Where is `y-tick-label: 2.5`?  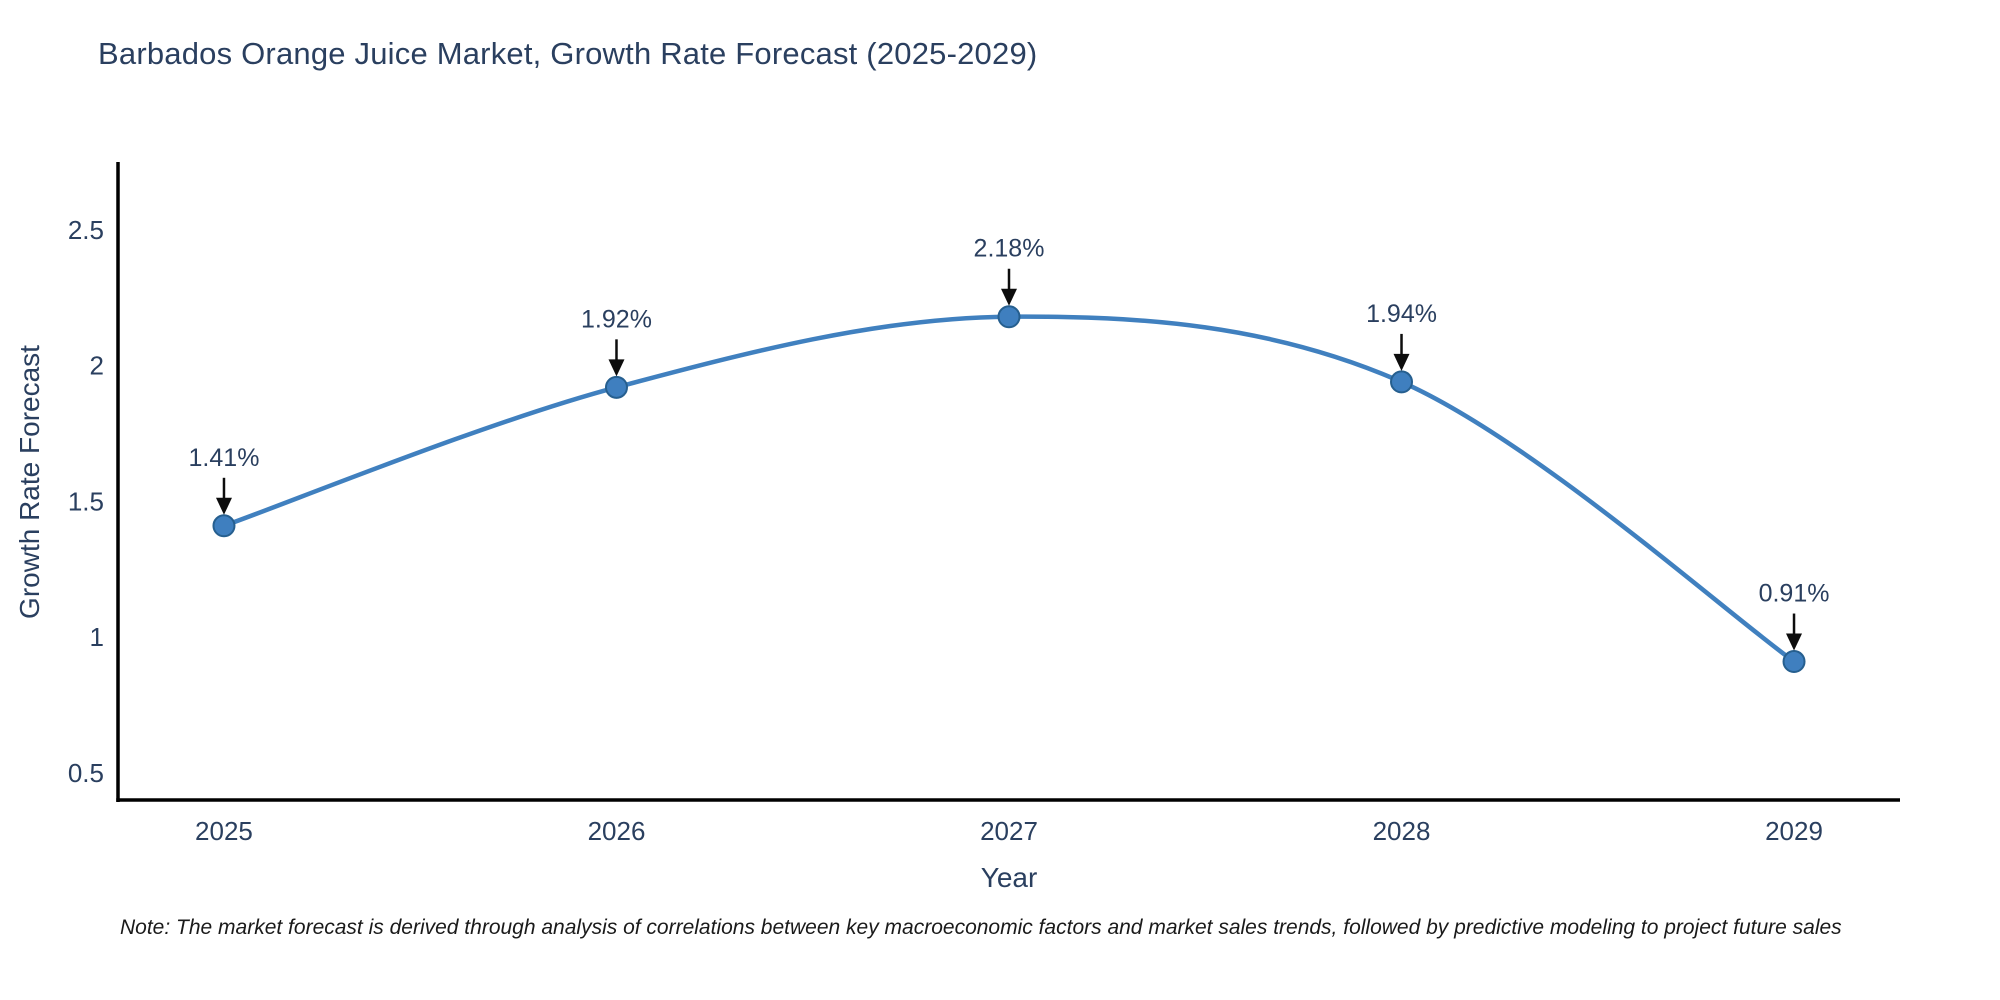 y-tick-label: 2.5 is located at coordinates (86, 230).